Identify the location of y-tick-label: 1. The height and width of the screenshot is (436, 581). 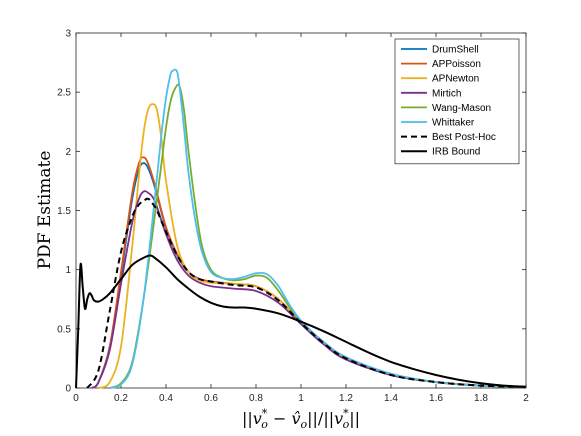
(68, 270).